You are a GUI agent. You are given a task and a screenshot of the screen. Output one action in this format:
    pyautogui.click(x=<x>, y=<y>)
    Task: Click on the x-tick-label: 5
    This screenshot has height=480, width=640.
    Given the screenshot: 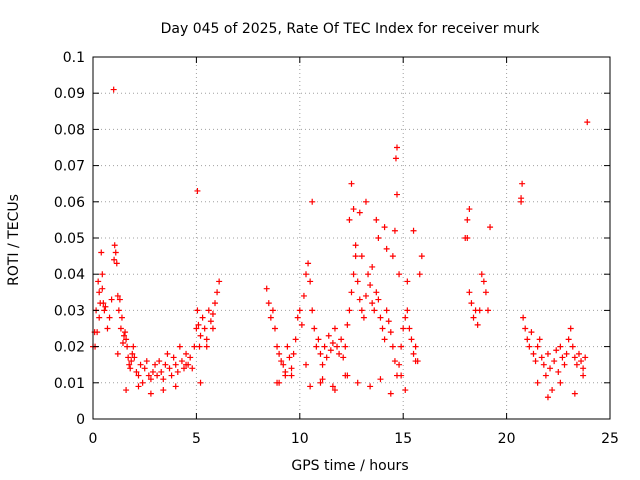 What is the action you would take?
    pyautogui.click(x=196, y=439)
    